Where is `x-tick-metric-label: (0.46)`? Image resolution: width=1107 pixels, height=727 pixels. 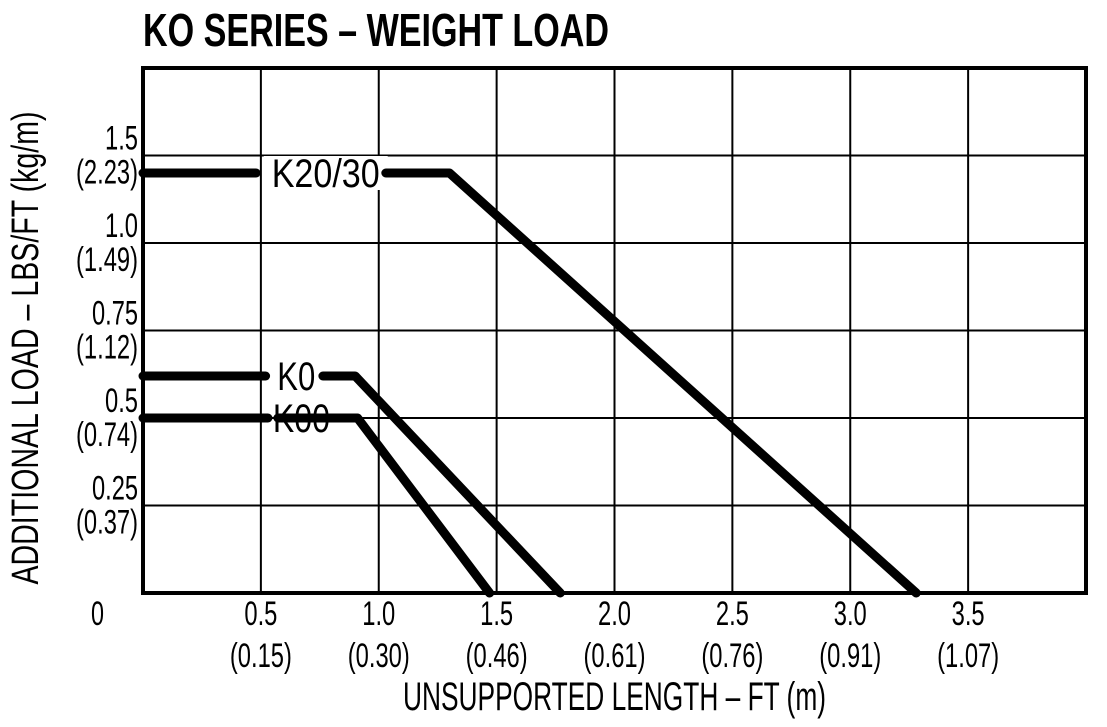
x-tick-metric-label: (0.46) is located at coordinates (497, 656).